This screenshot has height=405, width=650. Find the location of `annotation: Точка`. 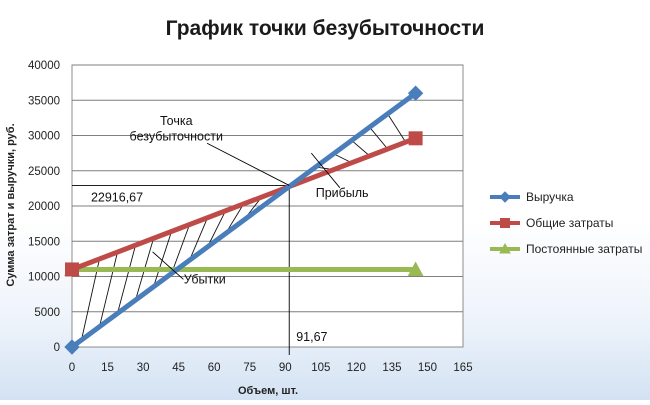

annotation: Точка is located at coordinates (176, 121).